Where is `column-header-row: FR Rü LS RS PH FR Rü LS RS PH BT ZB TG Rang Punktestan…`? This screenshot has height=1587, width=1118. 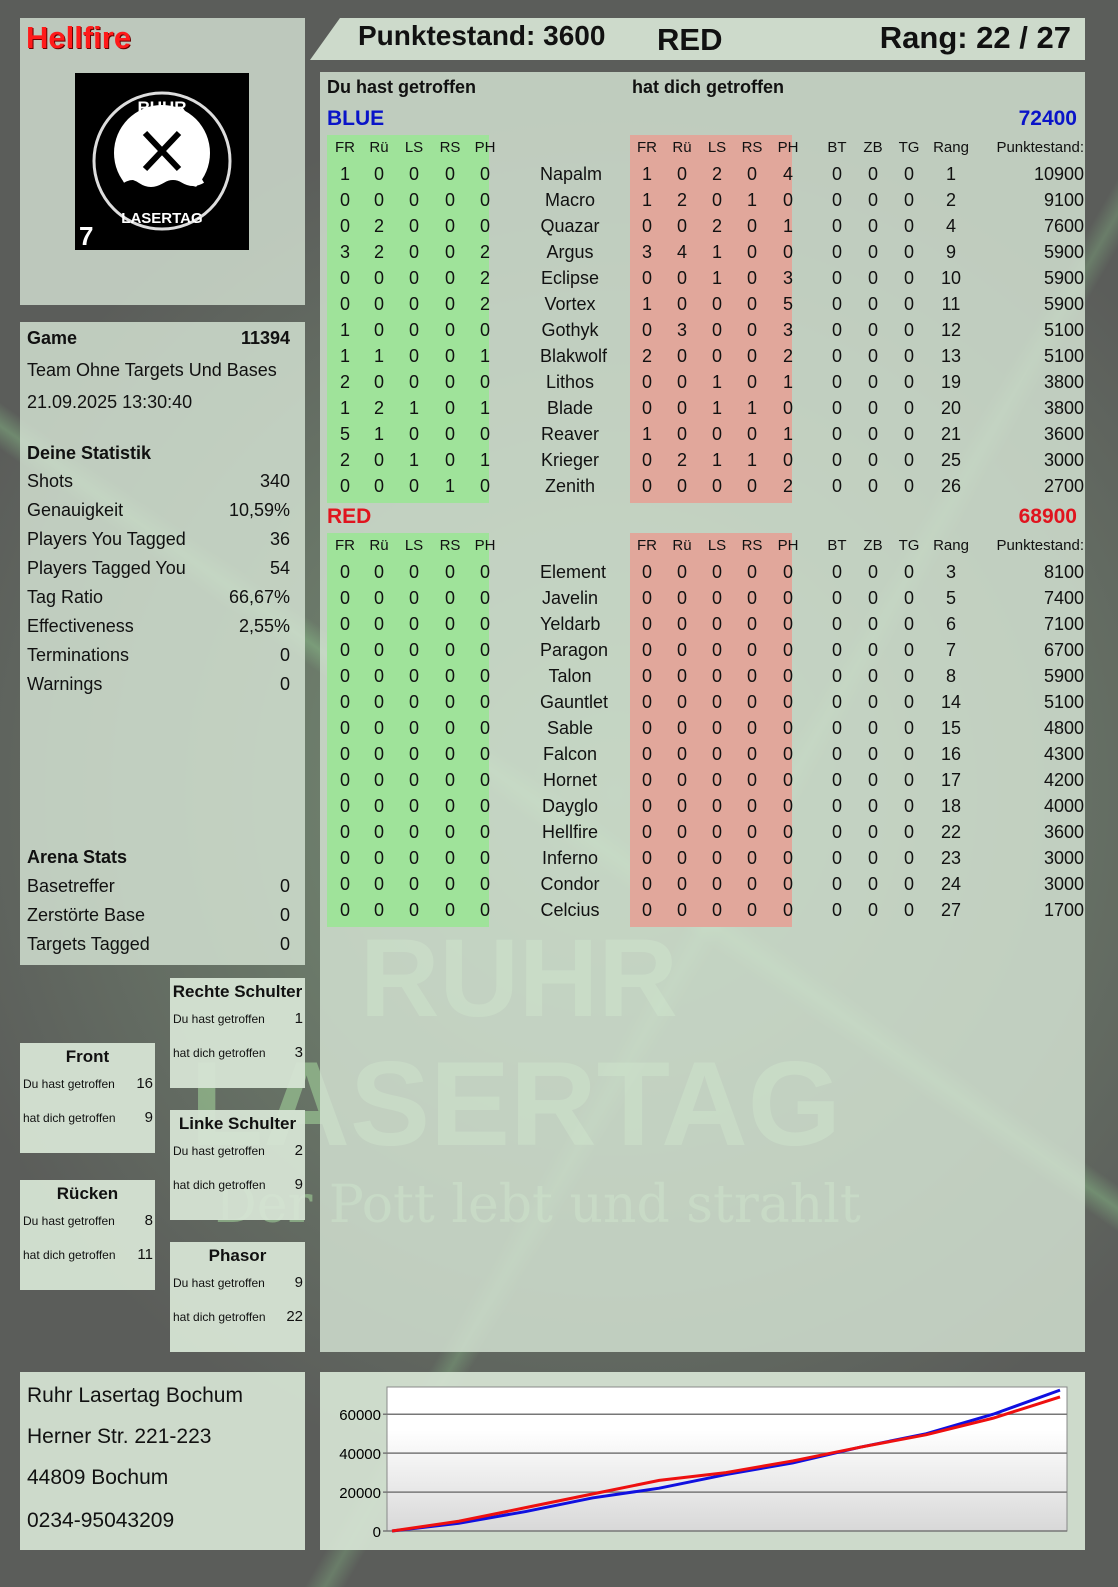 column-header-row: FR Rü LS RS PH FR Rü LS RS PH BT ZB TG Rang Punktestan… is located at coordinates (706, 546).